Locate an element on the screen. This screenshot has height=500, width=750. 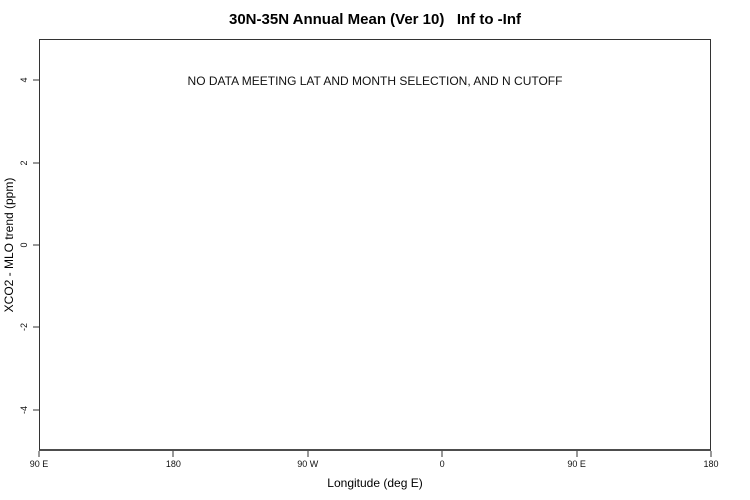
y-tick-label: 2 is located at coordinates (24, 163).